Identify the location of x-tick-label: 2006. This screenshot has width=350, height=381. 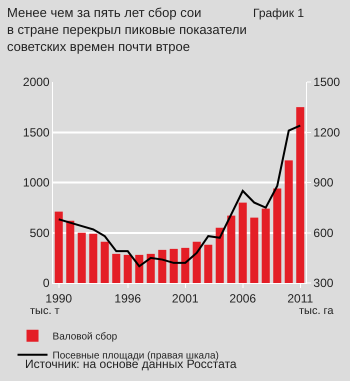
(242, 298).